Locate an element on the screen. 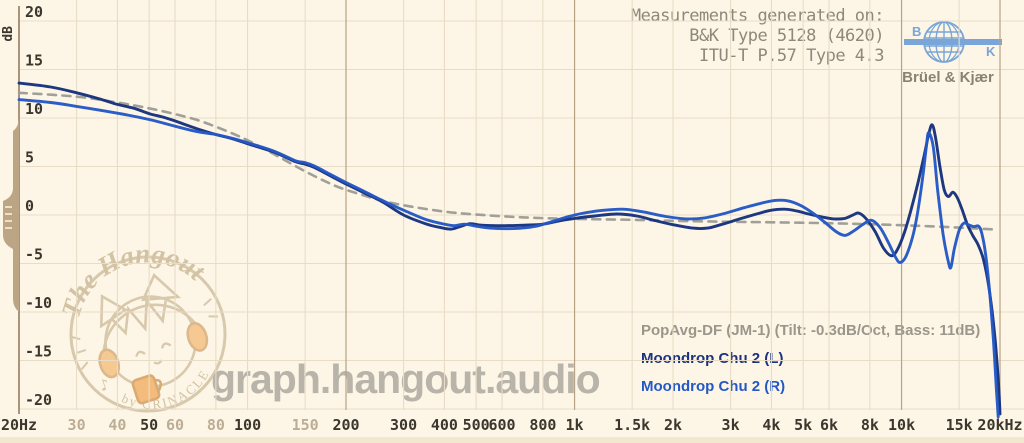  x-tick-label: 6k is located at coordinates (829, 425).